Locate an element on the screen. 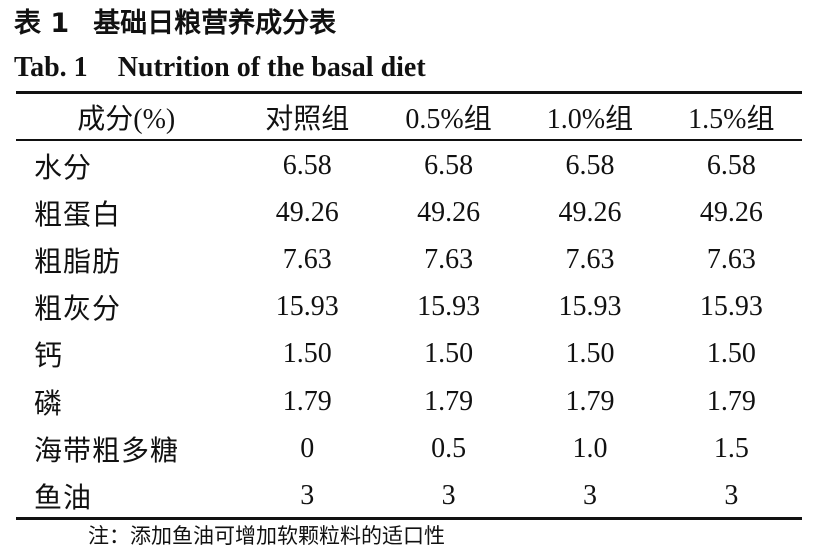 The height and width of the screenshot is (553, 824). table-cell: 0 is located at coordinates (307, 448).